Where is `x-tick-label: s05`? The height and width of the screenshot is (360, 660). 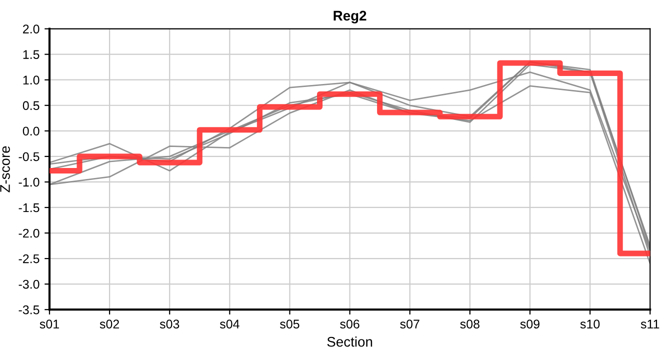
x-tick-label: s05 is located at coordinates (290, 324).